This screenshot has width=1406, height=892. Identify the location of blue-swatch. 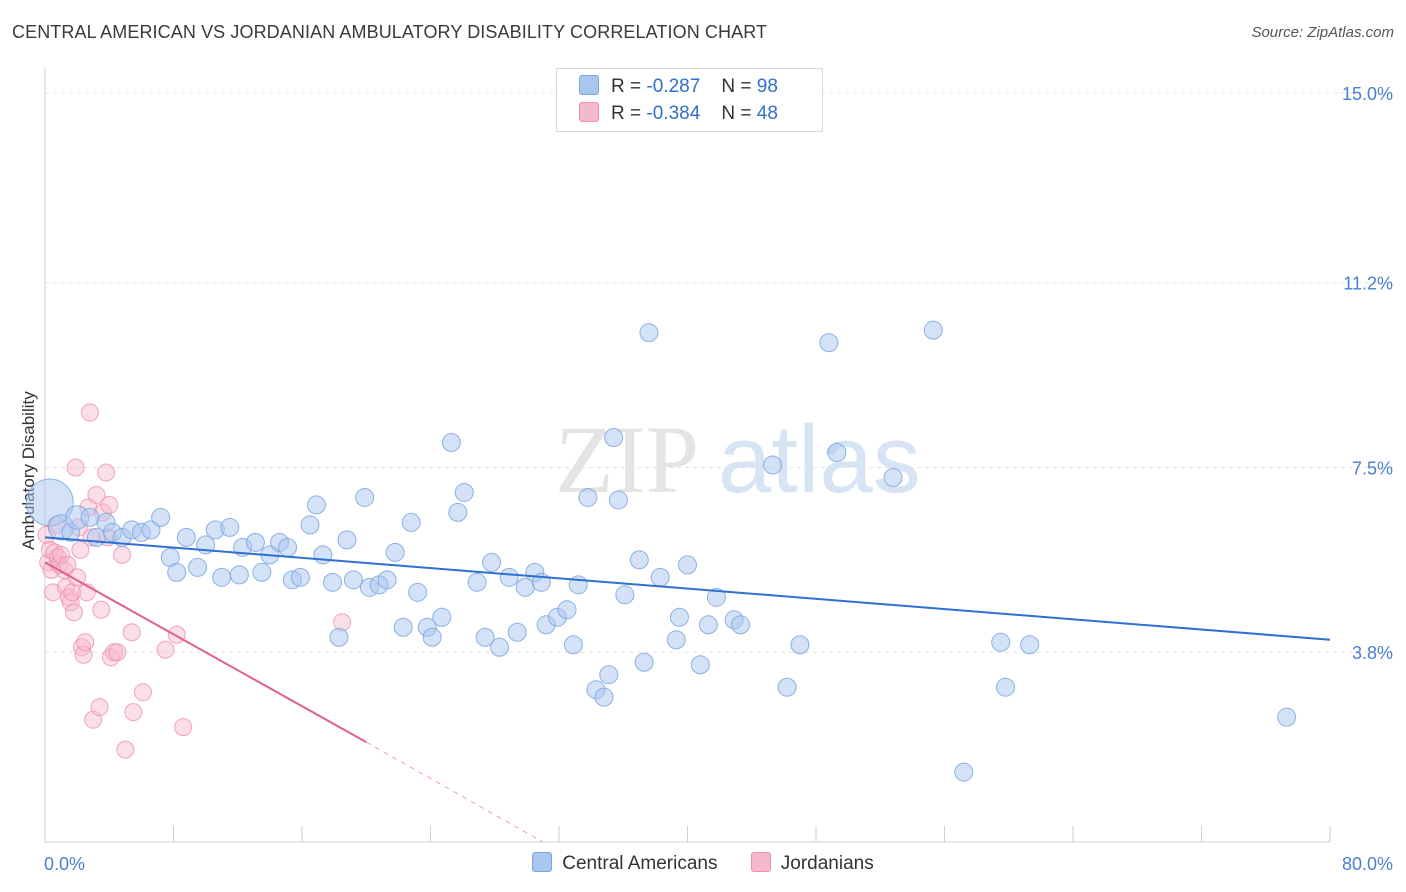
(542, 862).